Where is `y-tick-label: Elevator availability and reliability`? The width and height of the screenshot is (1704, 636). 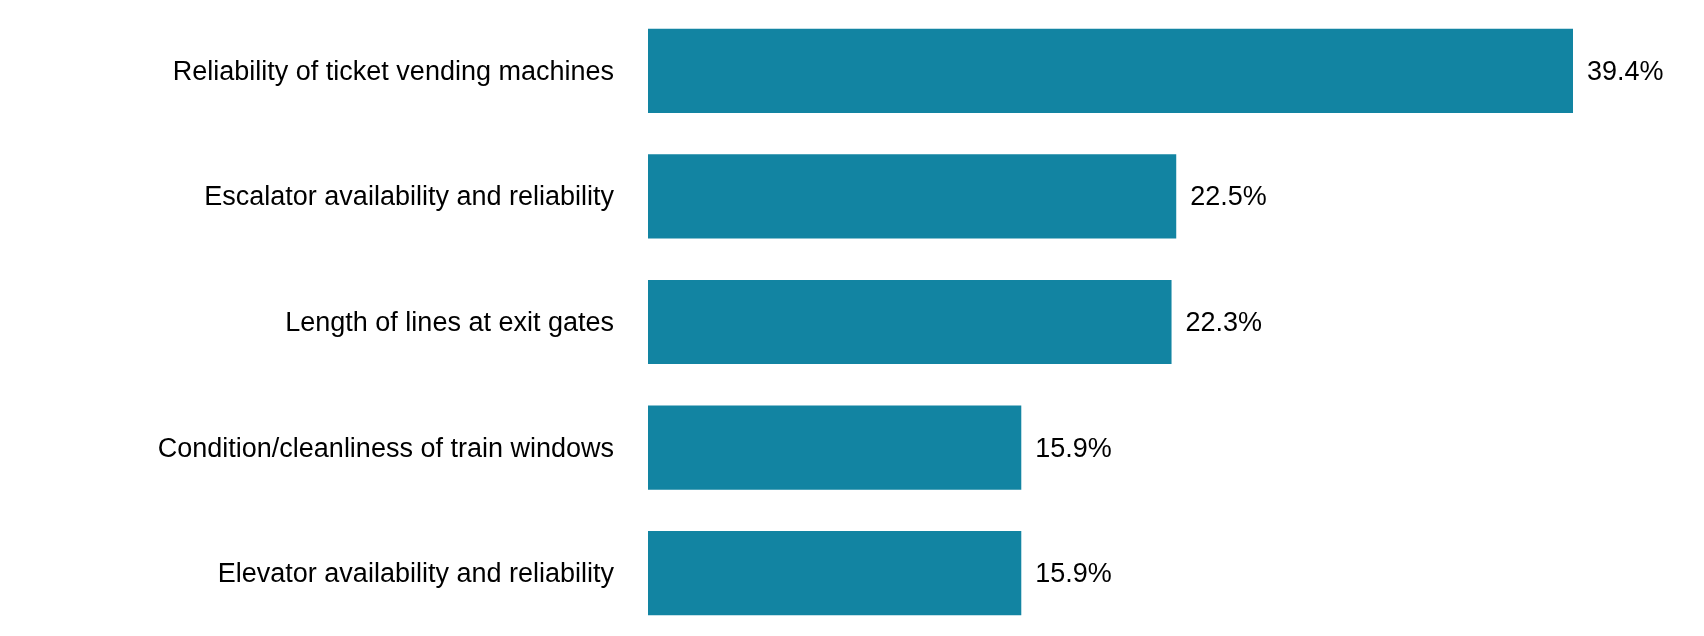
y-tick-label: Elevator availability and reliability is located at coordinates (416, 573).